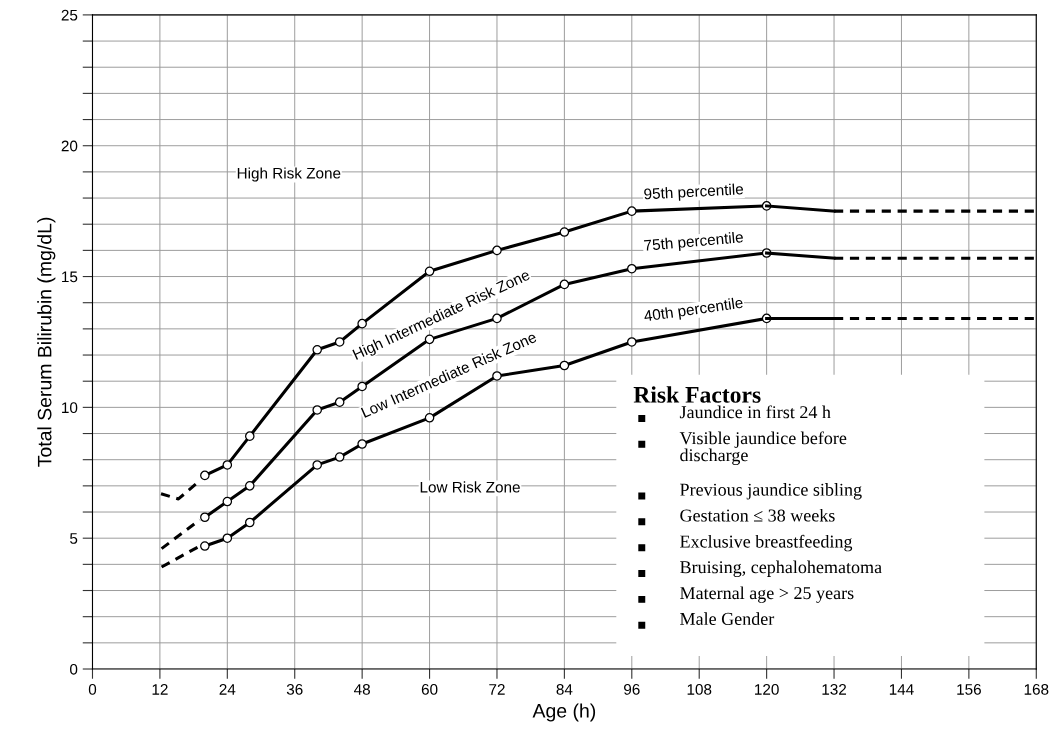 This screenshot has width=1051, height=745. I want to click on x-tick-label: 0, so click(92, 689).